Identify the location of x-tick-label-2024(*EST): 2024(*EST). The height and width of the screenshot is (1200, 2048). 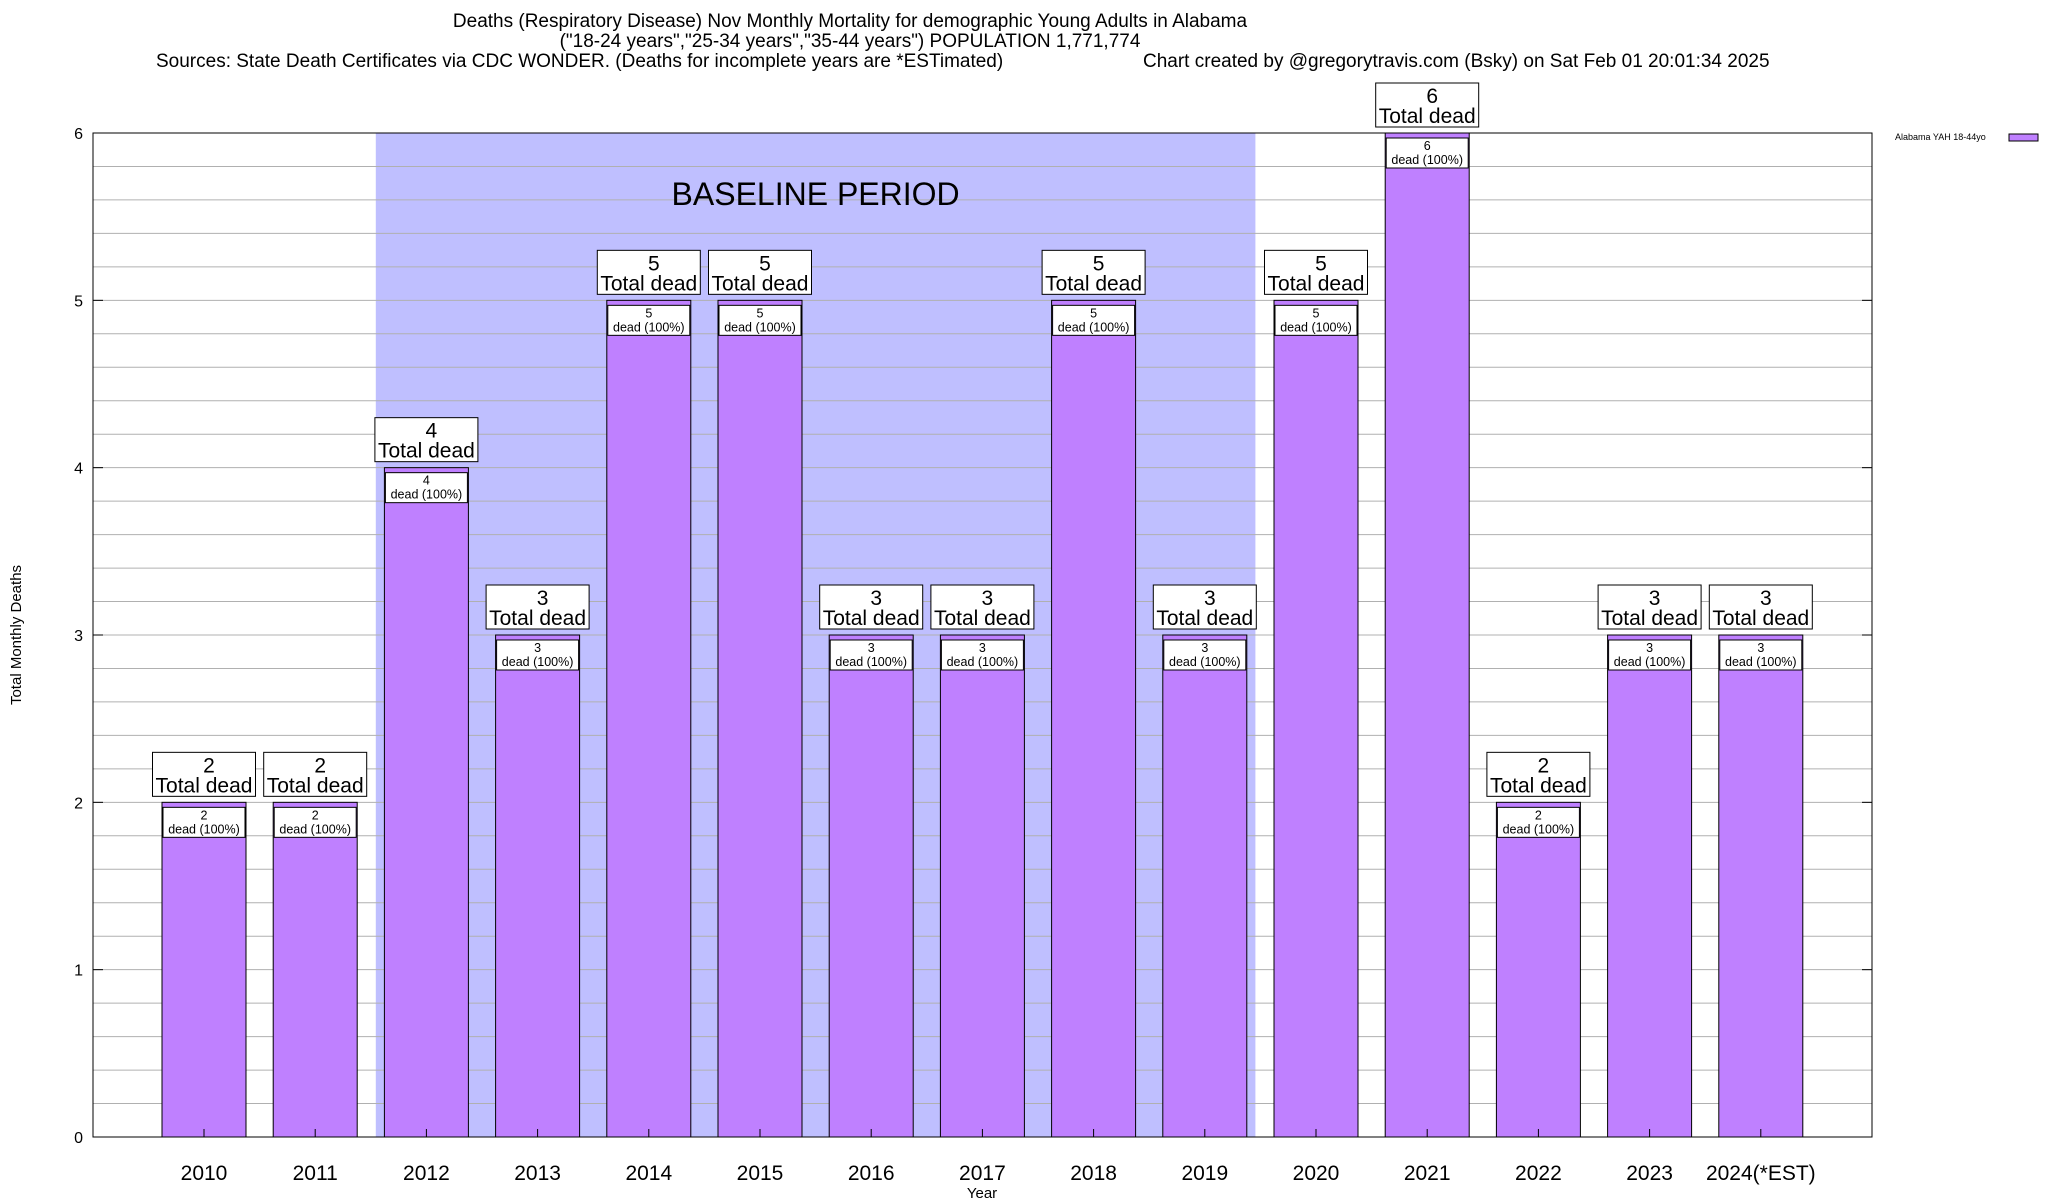
(1761, 1173).